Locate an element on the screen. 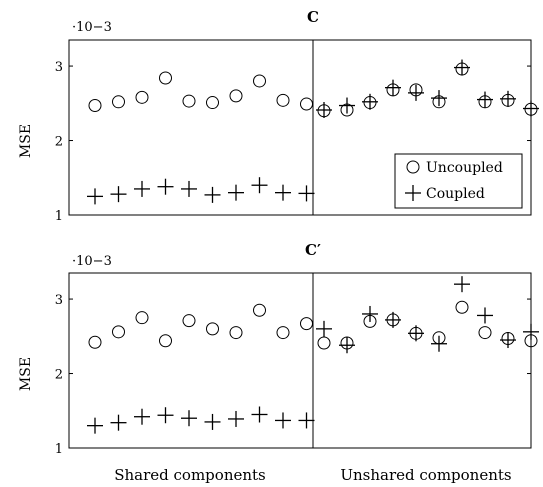 The image size is (543, 487). legend-uncoupled-marker is located at coordinates (413, 167).